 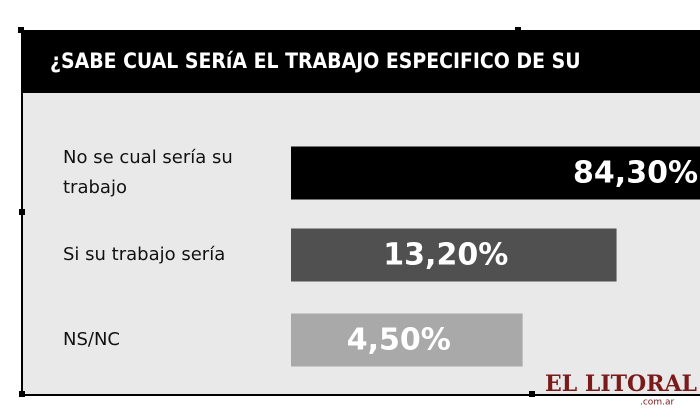 I want to click on title-bar, so click(x=361, y=61).